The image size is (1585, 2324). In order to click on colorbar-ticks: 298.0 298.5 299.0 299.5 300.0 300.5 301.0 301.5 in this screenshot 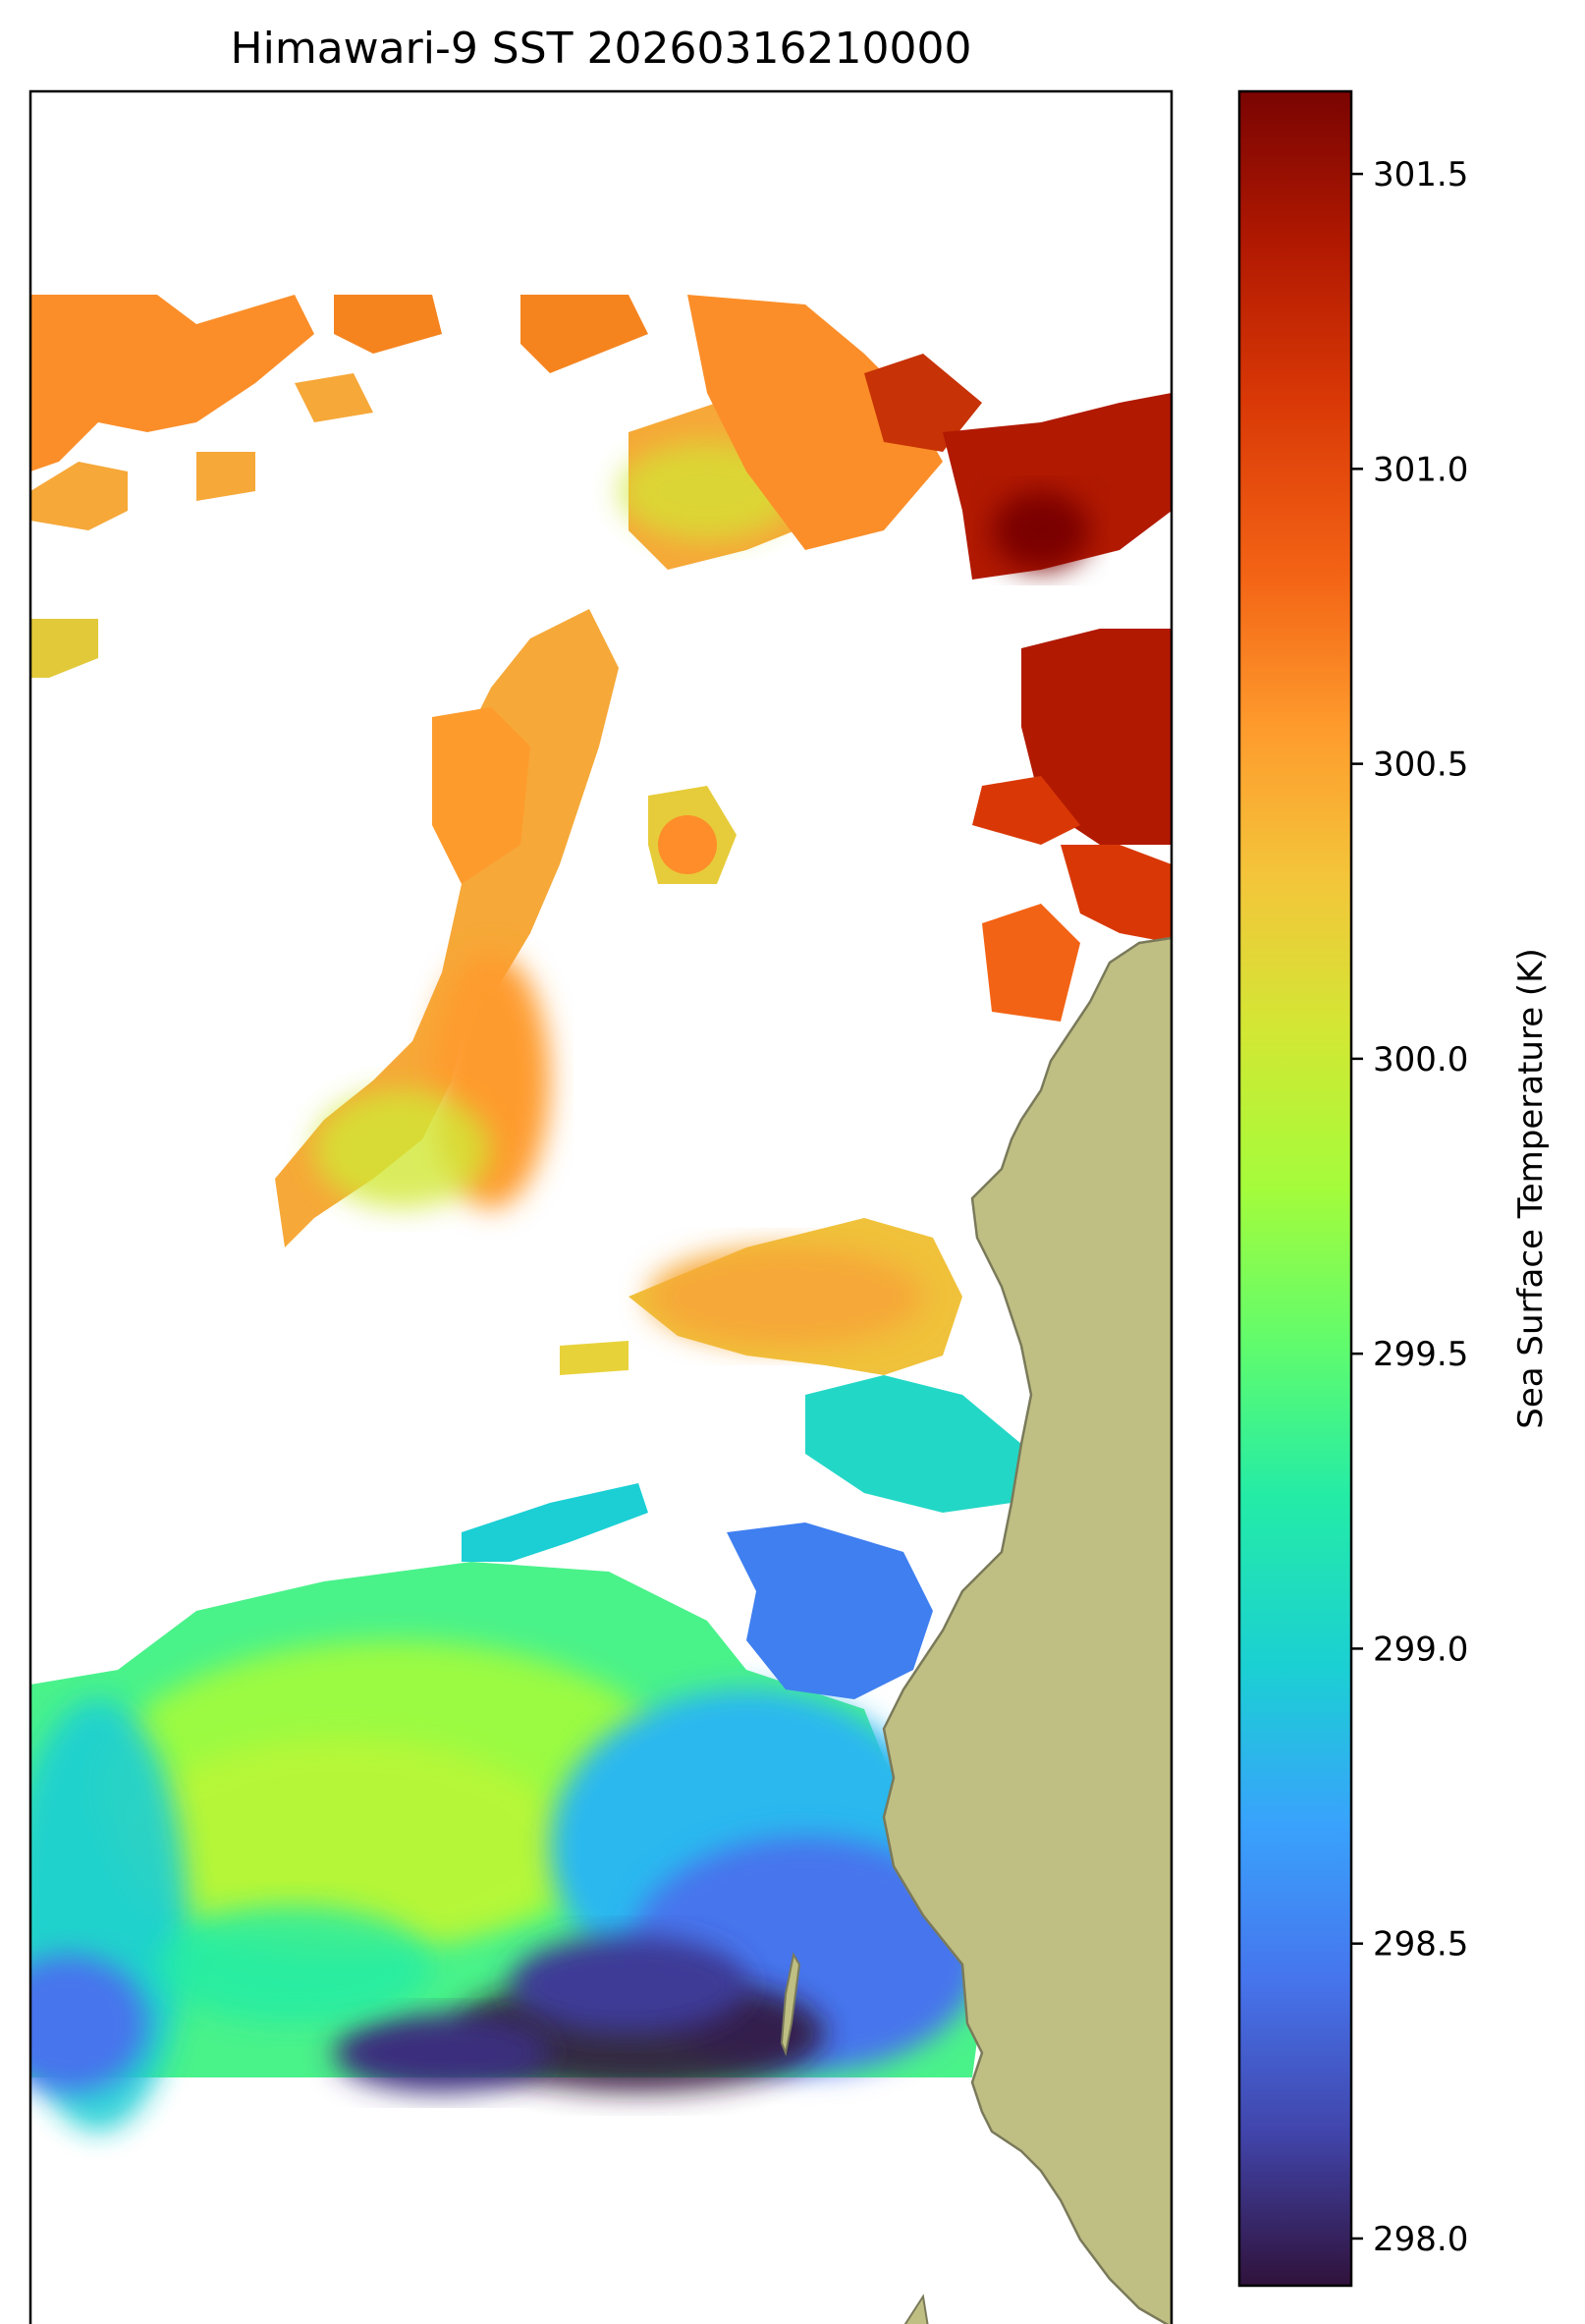, I will do `click(1410, 1207)`.